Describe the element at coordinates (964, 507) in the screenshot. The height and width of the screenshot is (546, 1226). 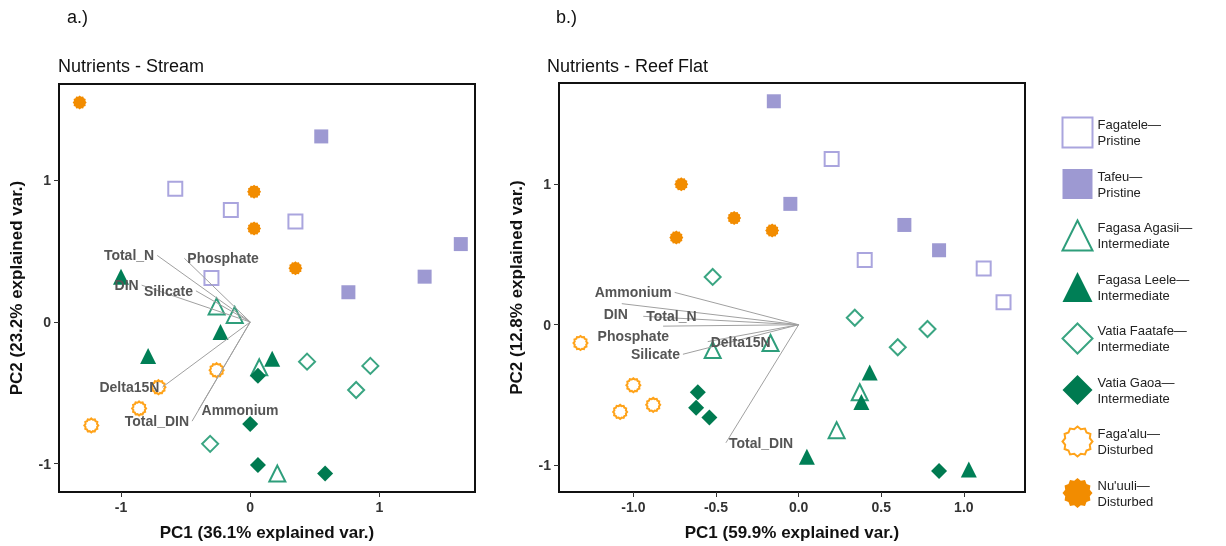
I see `x-tick-label: 1.0` at that location.